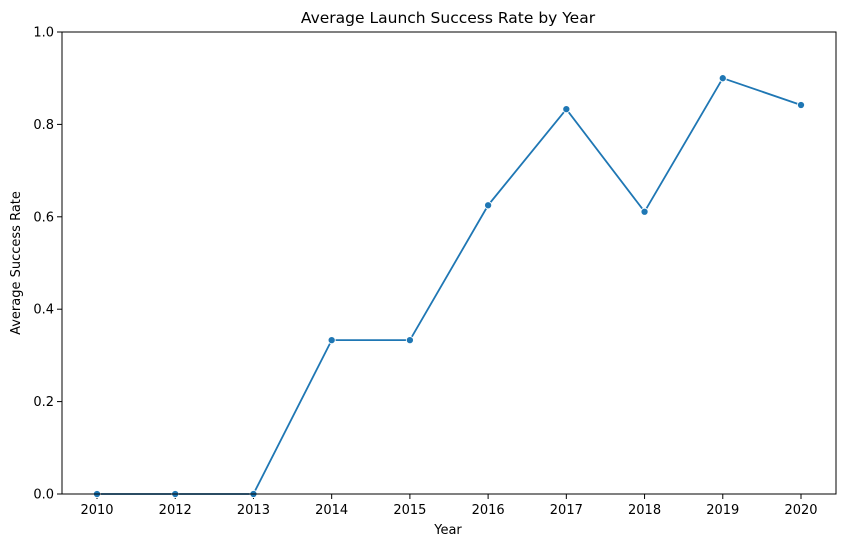  What do you see at coordinates (253, 510) in the screenshot?
I see `x-tick-label: 2013` at bounding box center [253, 510].